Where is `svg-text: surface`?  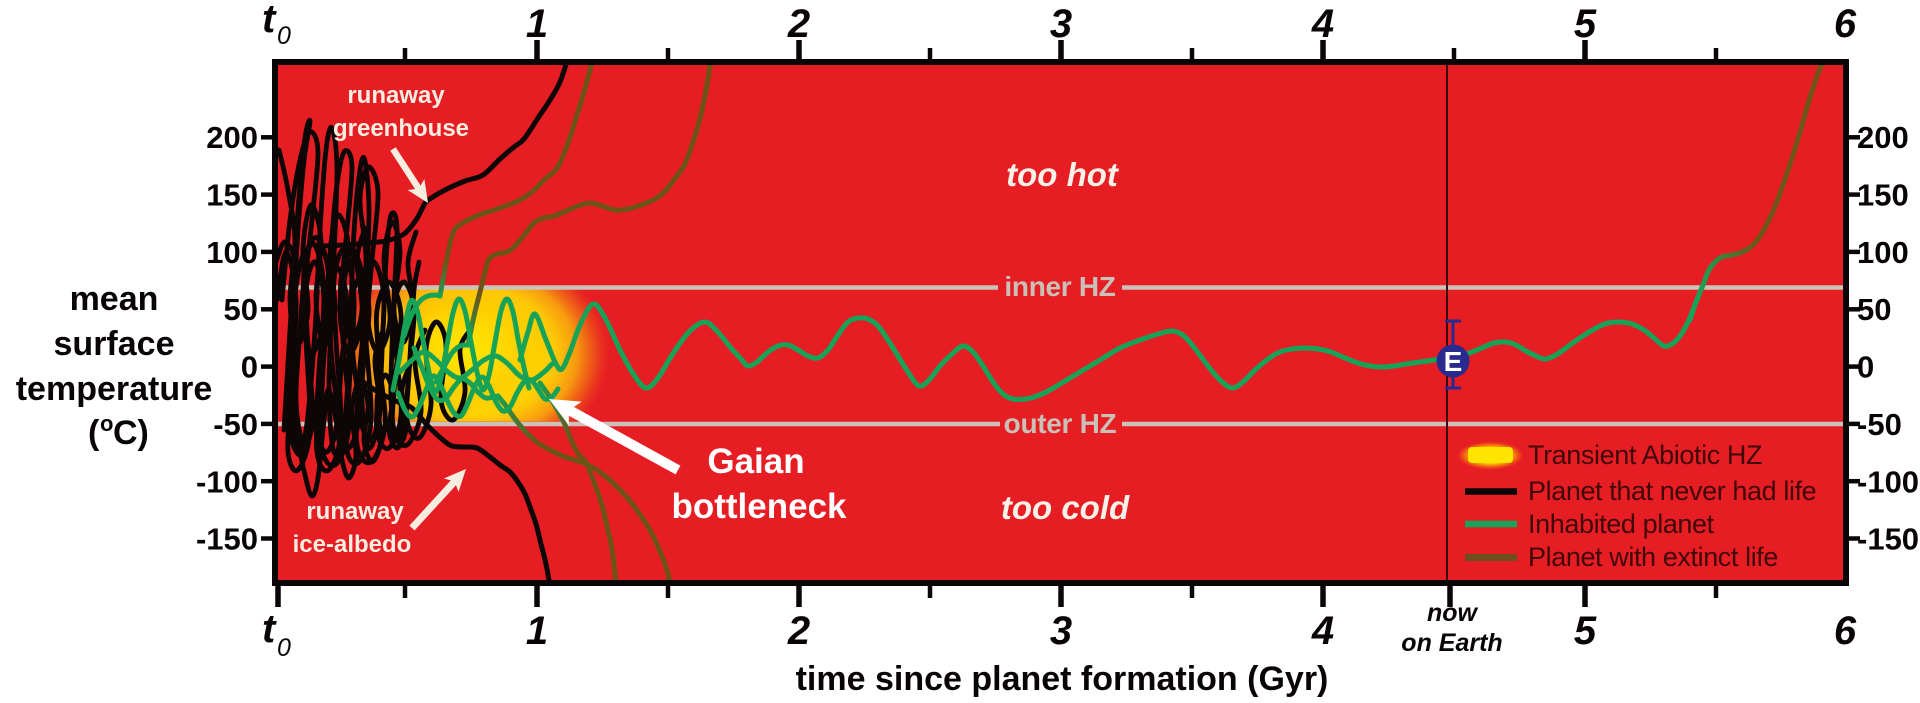 svg-text: surface is located at coordinates (114, 344).